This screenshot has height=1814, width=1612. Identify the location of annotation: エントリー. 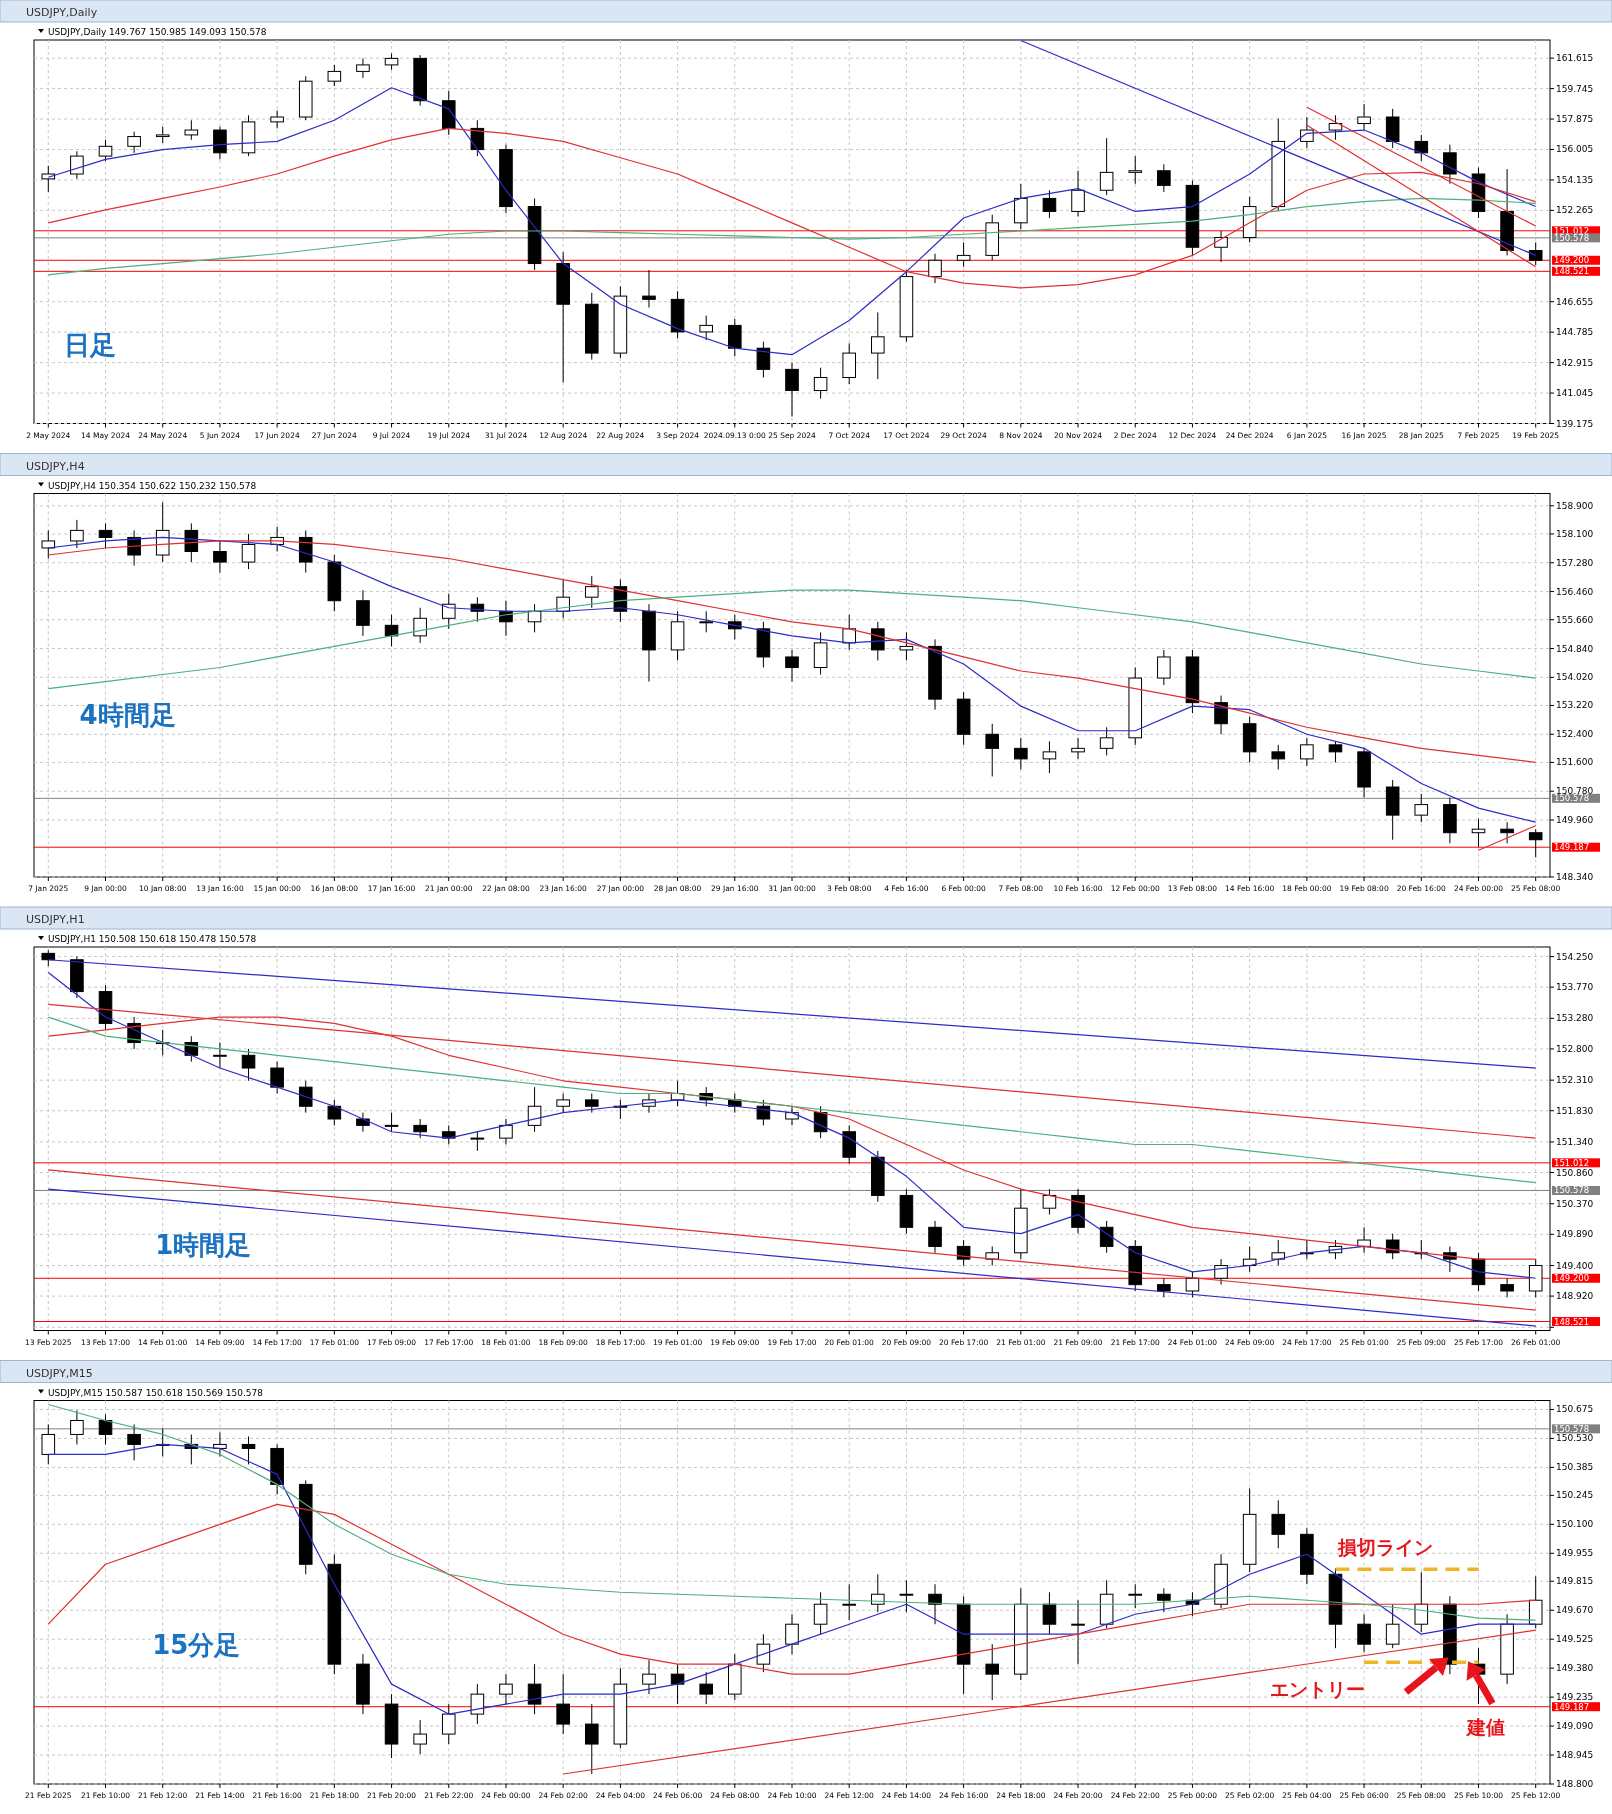
(1317, 1688).